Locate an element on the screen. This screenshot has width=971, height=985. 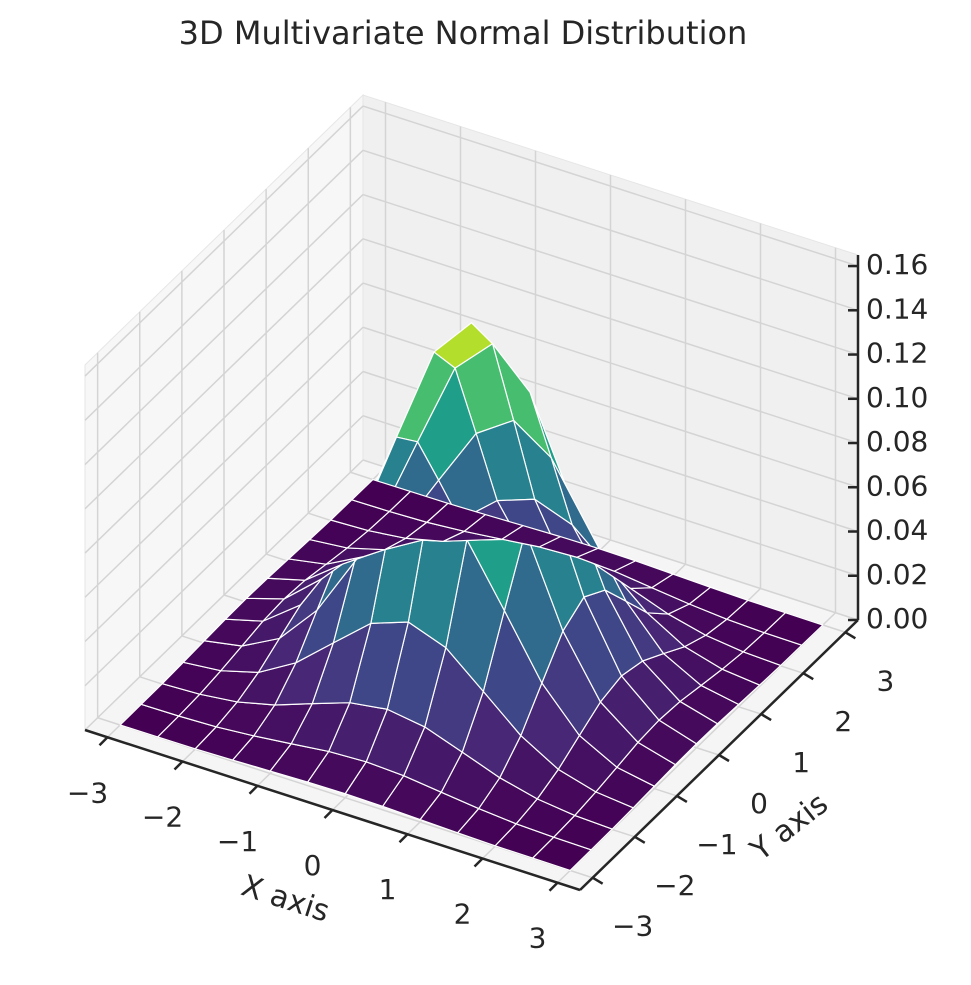
x-tick-label: −1 is located at coordinates (237, 841).